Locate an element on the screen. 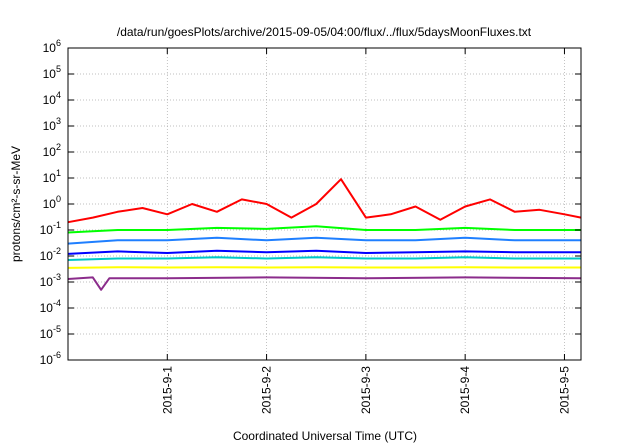 Image resolution: width=640 pixels, height=448 pixels. y-tick-label: 10⁰ is located at coordinates (52, 202).